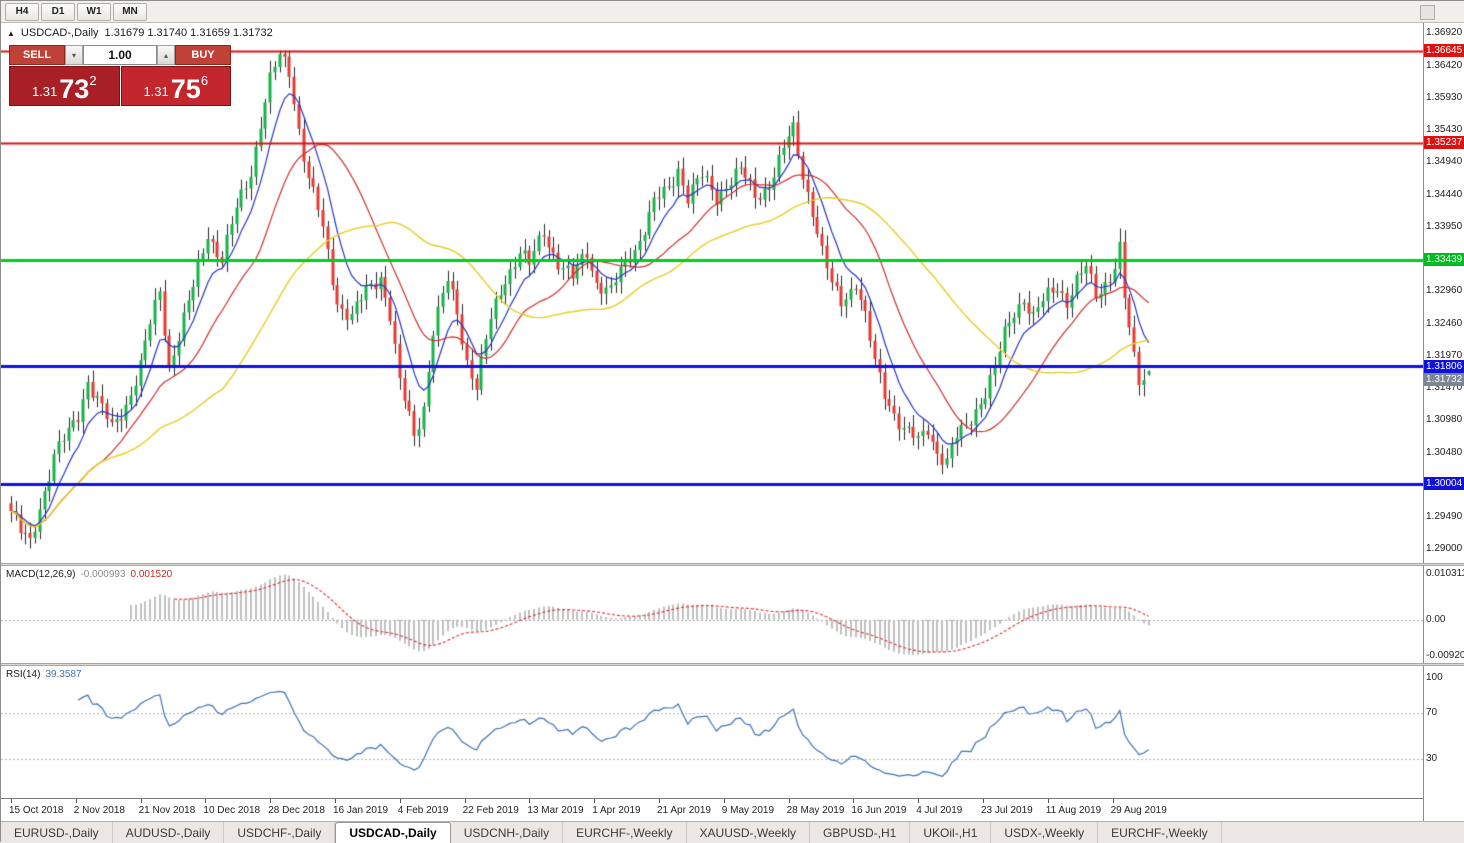  Describe the element at coordinates (99, 810) in the screenshot. I see `date-axis-label: 2 Nov 2018` at that location.